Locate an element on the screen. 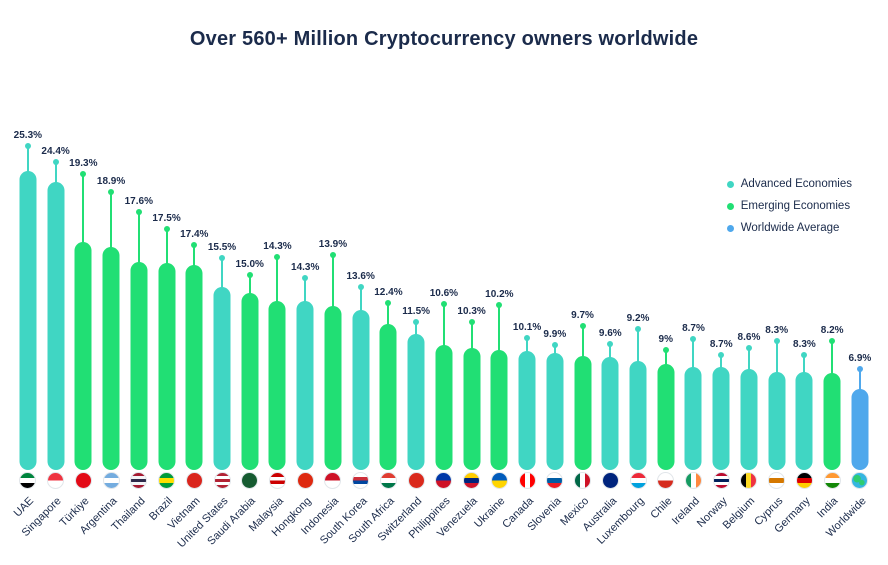 This screenshot has height=565, width=888. value-label-brazil: 17.5% is located at coordinates (166, 218).